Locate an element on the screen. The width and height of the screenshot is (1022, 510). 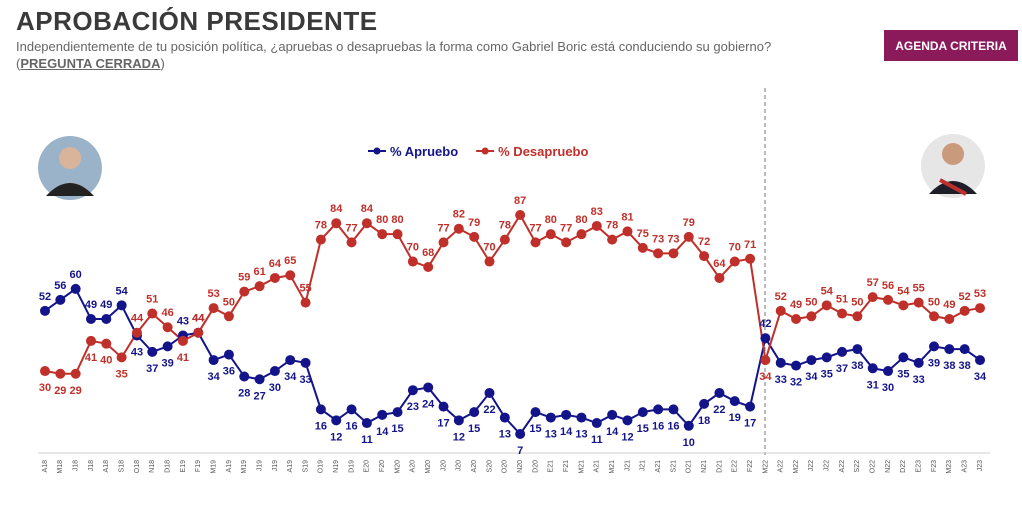
x-tick-label: M20 is located at coordinates (428, 467).